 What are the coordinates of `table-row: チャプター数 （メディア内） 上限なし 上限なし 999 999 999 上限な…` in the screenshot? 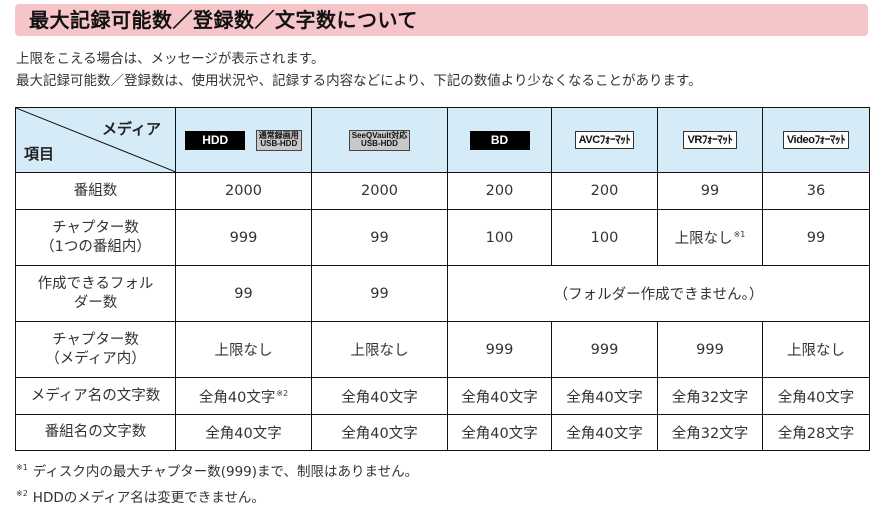 It's located at (442, 349).